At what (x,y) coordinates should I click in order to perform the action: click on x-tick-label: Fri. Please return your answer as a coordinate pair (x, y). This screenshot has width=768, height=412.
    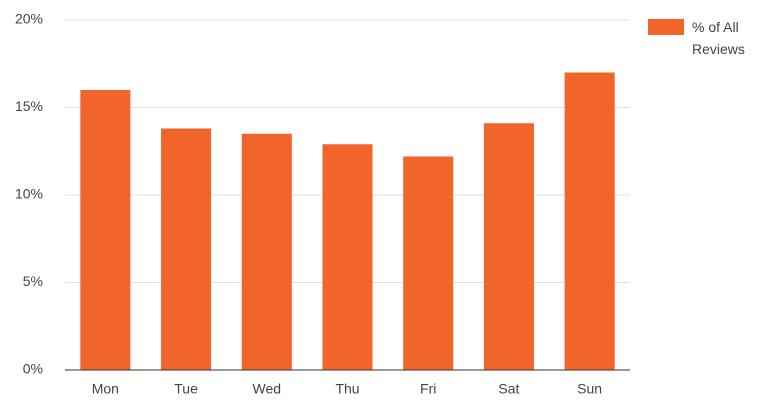
    Looking at the image, I should click on (428, 389).